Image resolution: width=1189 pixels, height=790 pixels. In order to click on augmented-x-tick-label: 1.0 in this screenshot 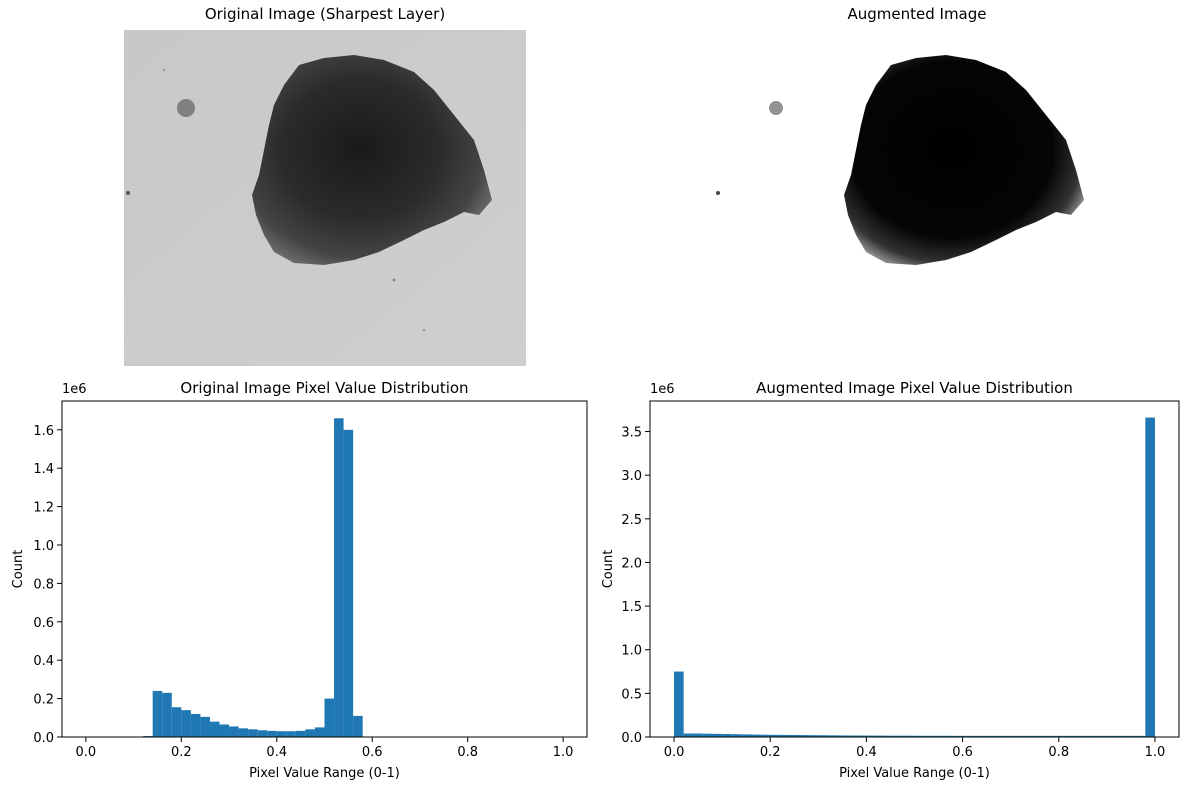, I will do `click(1155, 752)`.